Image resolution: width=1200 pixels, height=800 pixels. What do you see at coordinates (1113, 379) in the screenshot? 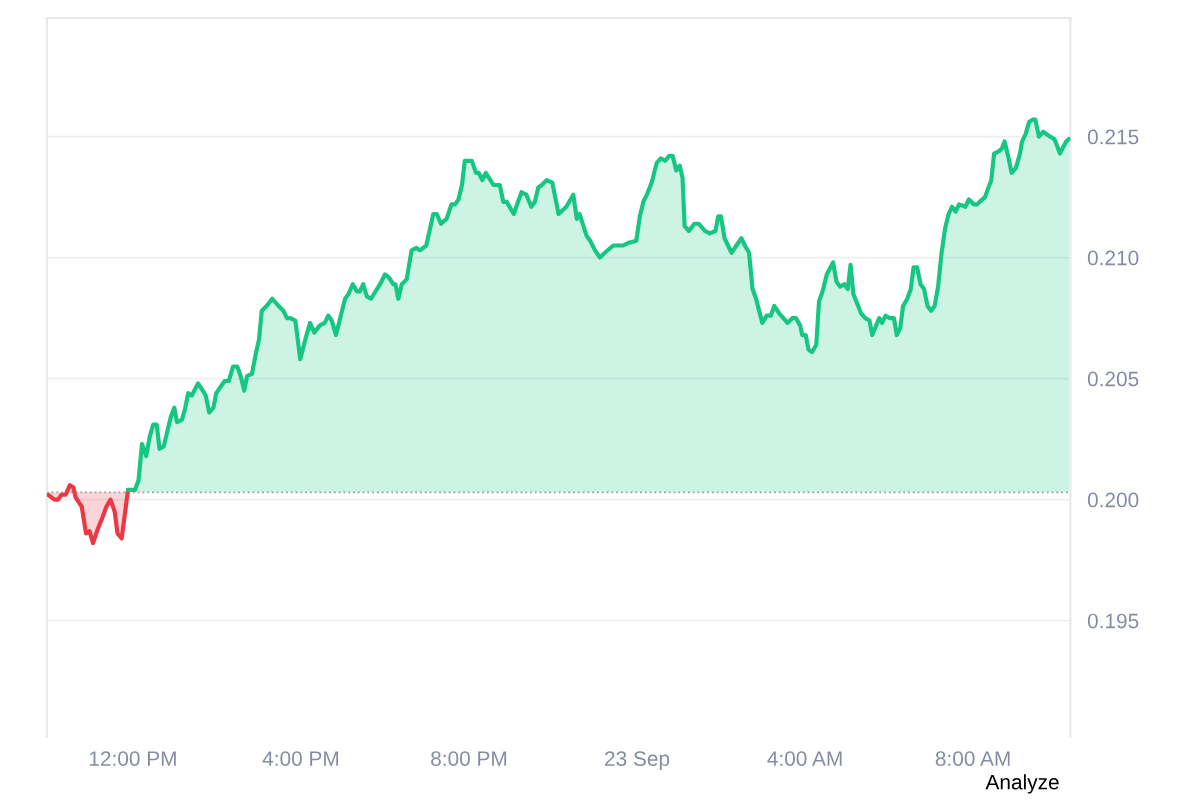
I see `y-tick-label: 0.205` at bounding box center [1113, 379].